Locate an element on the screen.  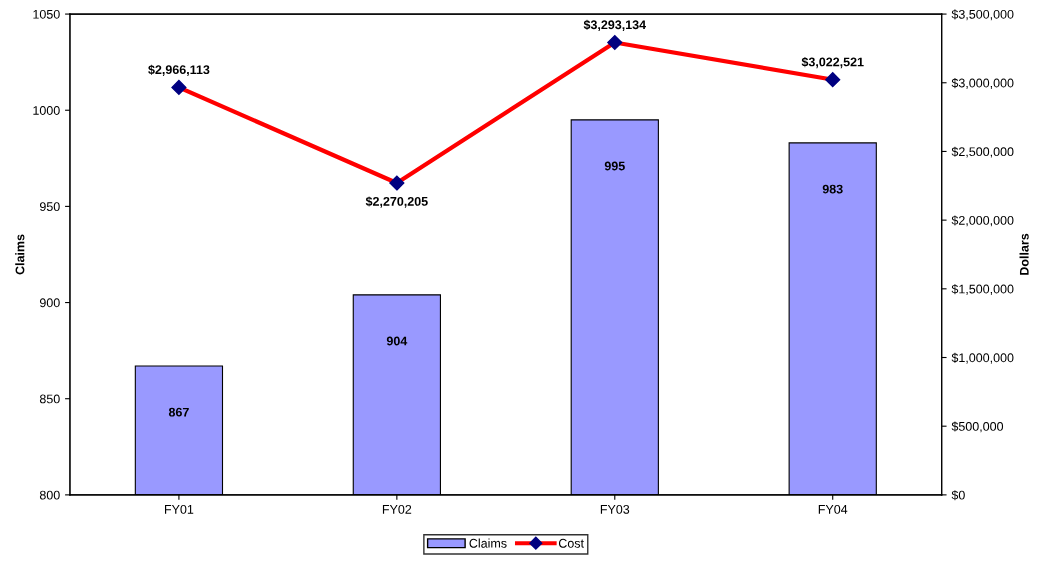
x-tick-label: FY02 is located at coordinates (397, 509).